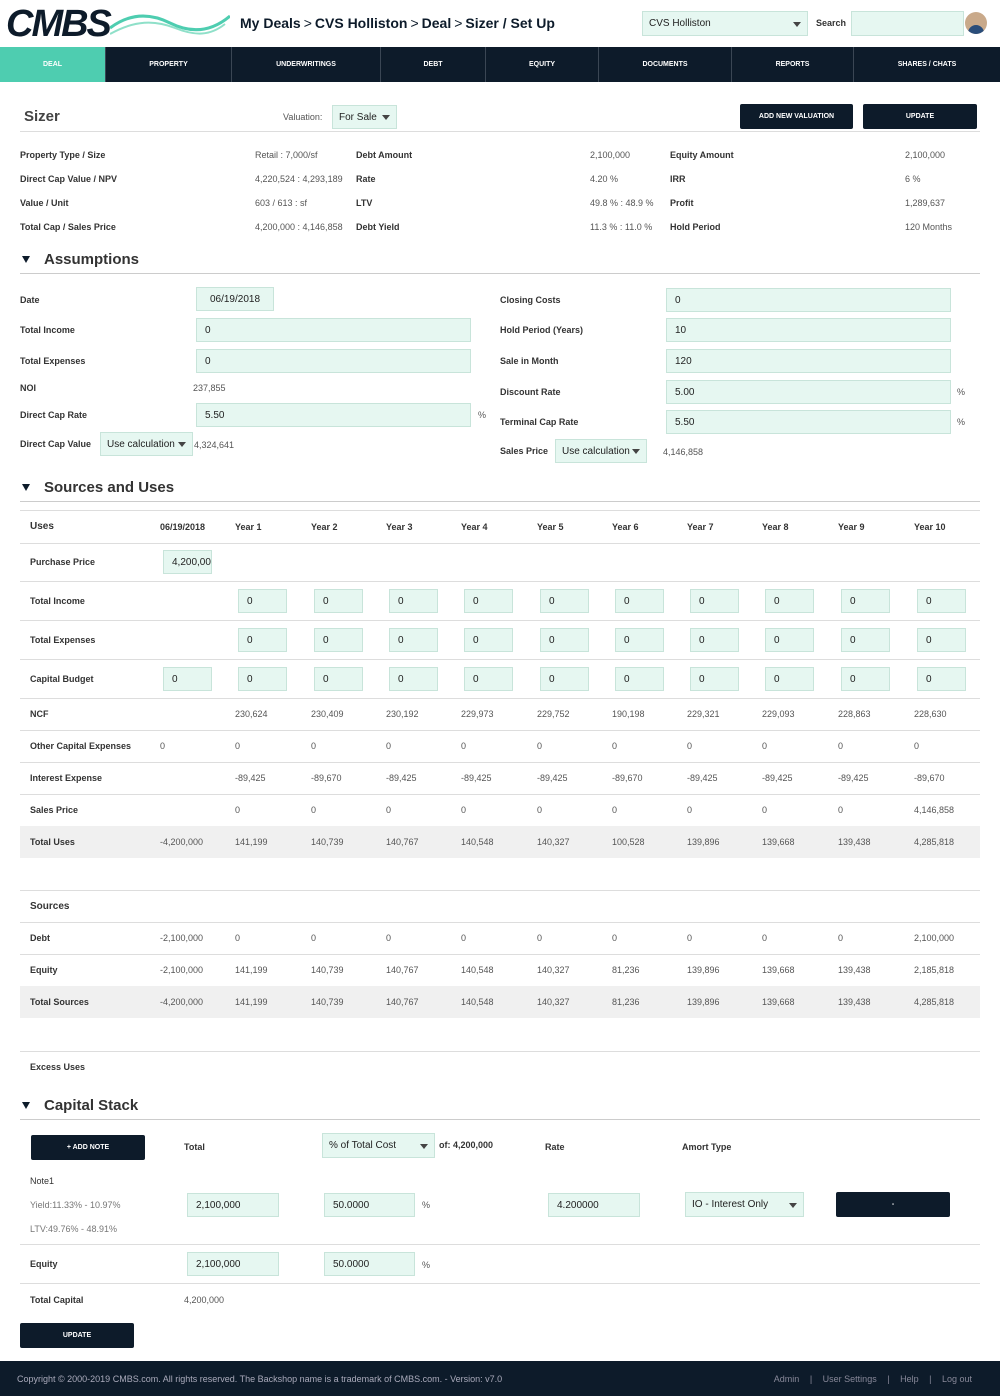 The image size is (1000, 1396). Describe the element at coordinates (378, 1145) in the screenshot. I see `pct-total-cost-select: % of Total Cost` at that location.